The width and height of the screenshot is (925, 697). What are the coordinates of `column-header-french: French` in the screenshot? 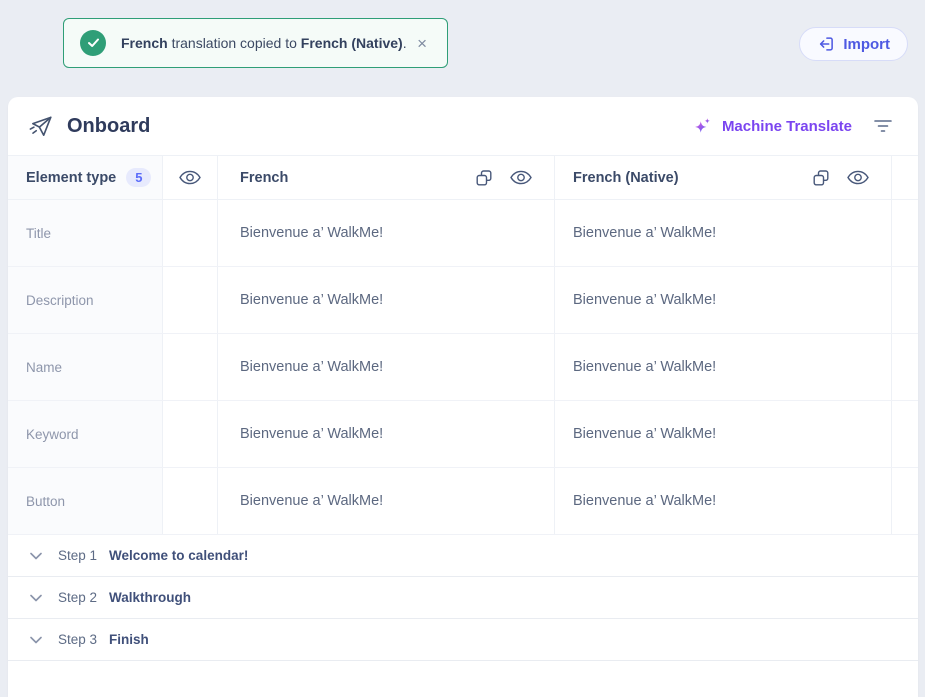 It's located at (386, 177).